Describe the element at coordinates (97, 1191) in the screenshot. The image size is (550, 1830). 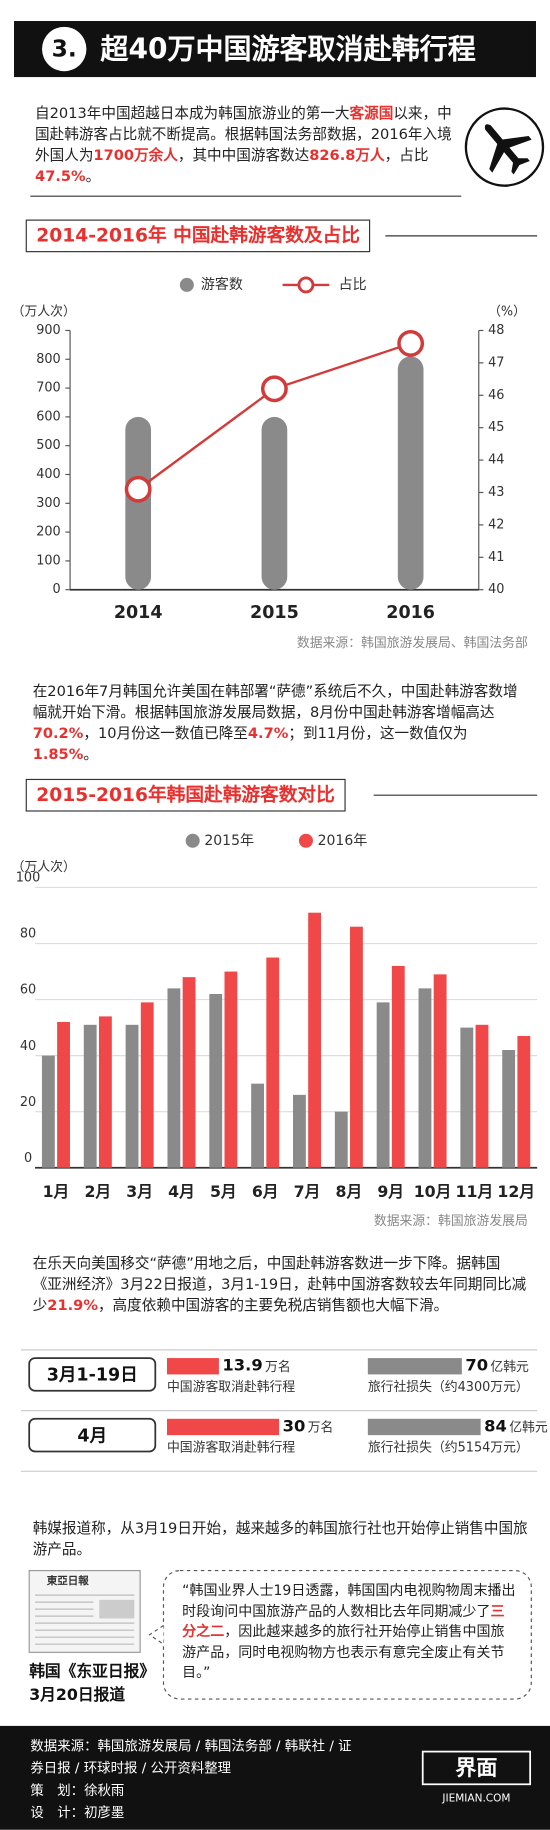
I see `x-tick-label: 2月` at that location.